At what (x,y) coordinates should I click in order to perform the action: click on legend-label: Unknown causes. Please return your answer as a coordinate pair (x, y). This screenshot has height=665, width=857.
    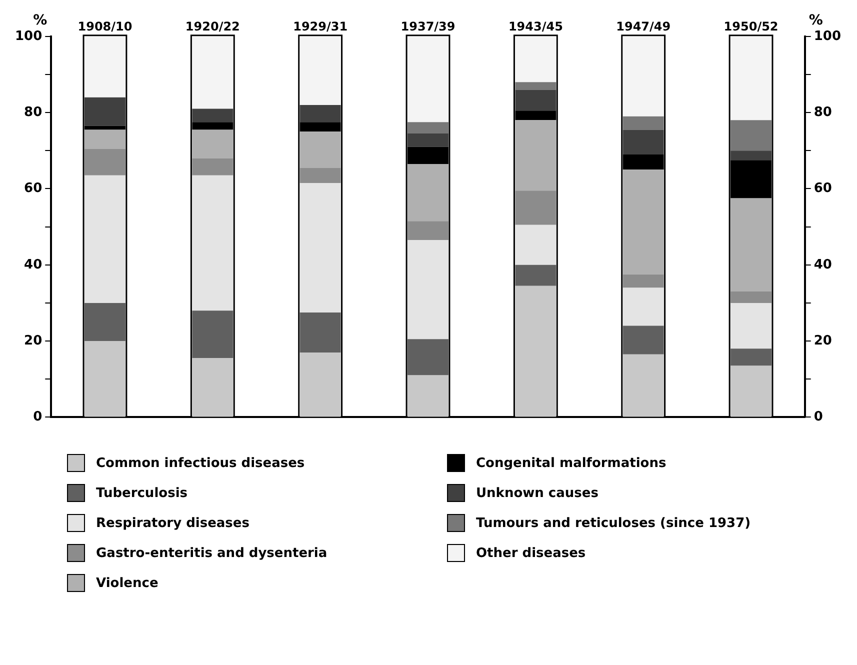
    Looking at the image, I should click on (537, 493).